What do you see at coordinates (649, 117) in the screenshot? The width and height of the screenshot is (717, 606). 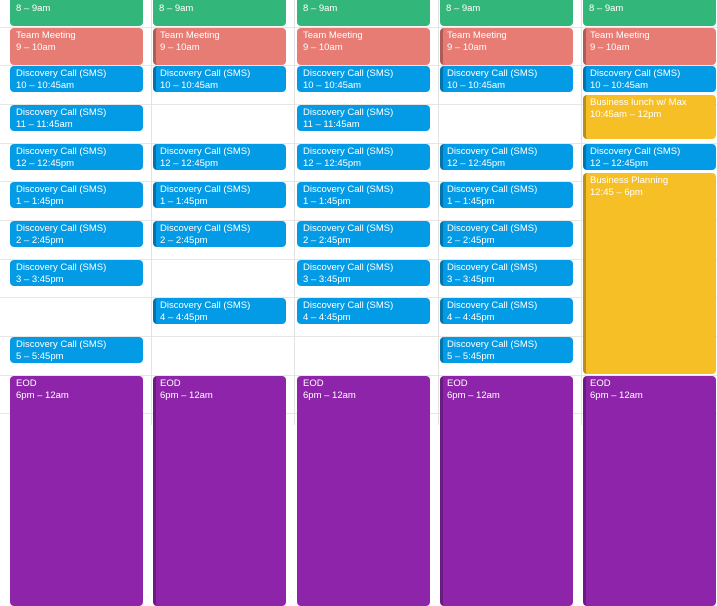 I see `calendar-event: Business lunch w/ Max 10:45am – 12pm` at bounding box center [649, 117].